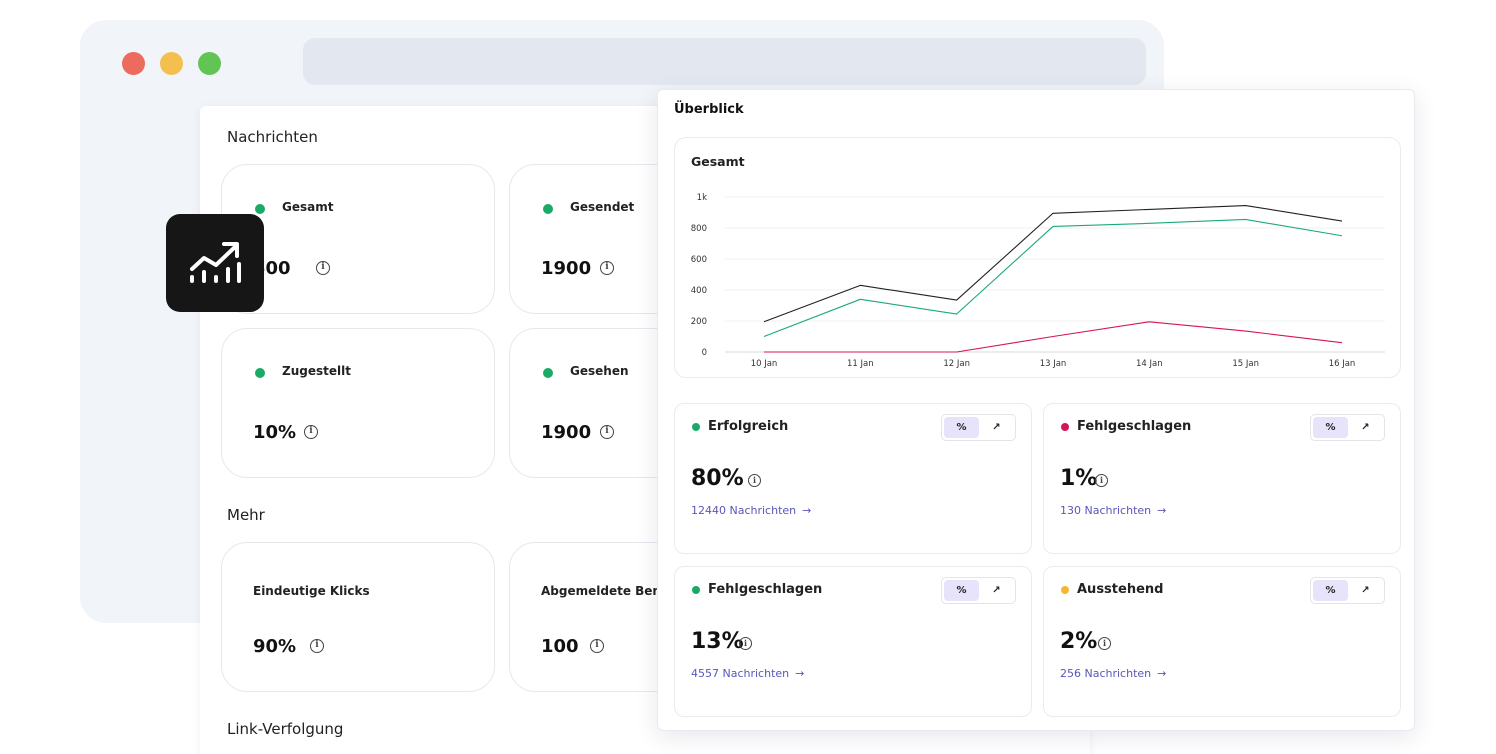  I want to click on x-tick-label: 16 Jan, so click(1342, 364).